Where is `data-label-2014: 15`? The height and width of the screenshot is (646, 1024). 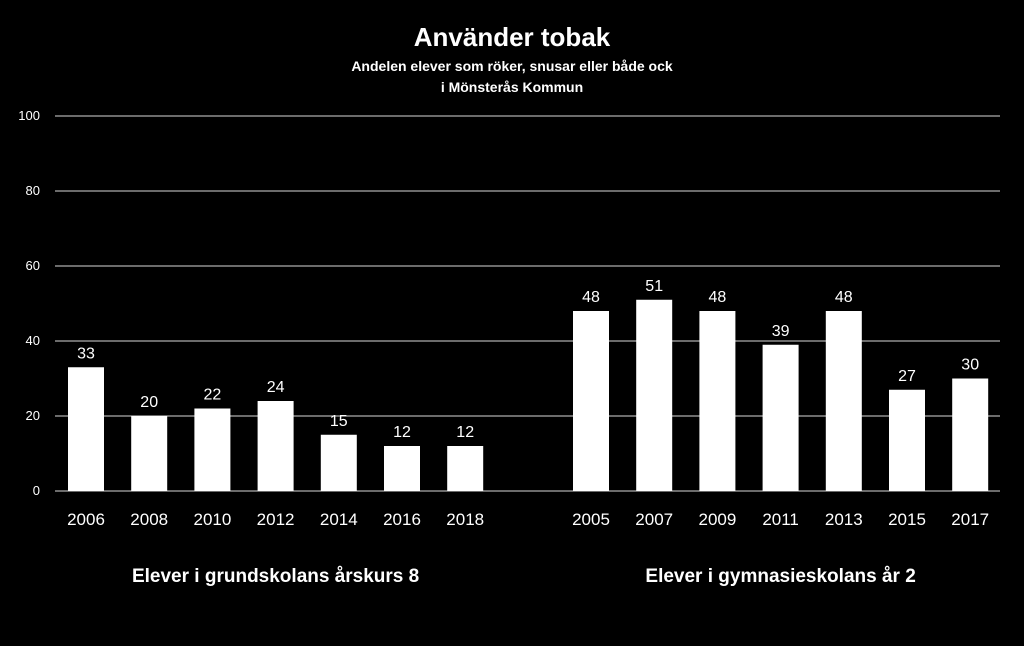 data-label-2014: 15 is located at coordinates (339, 421).